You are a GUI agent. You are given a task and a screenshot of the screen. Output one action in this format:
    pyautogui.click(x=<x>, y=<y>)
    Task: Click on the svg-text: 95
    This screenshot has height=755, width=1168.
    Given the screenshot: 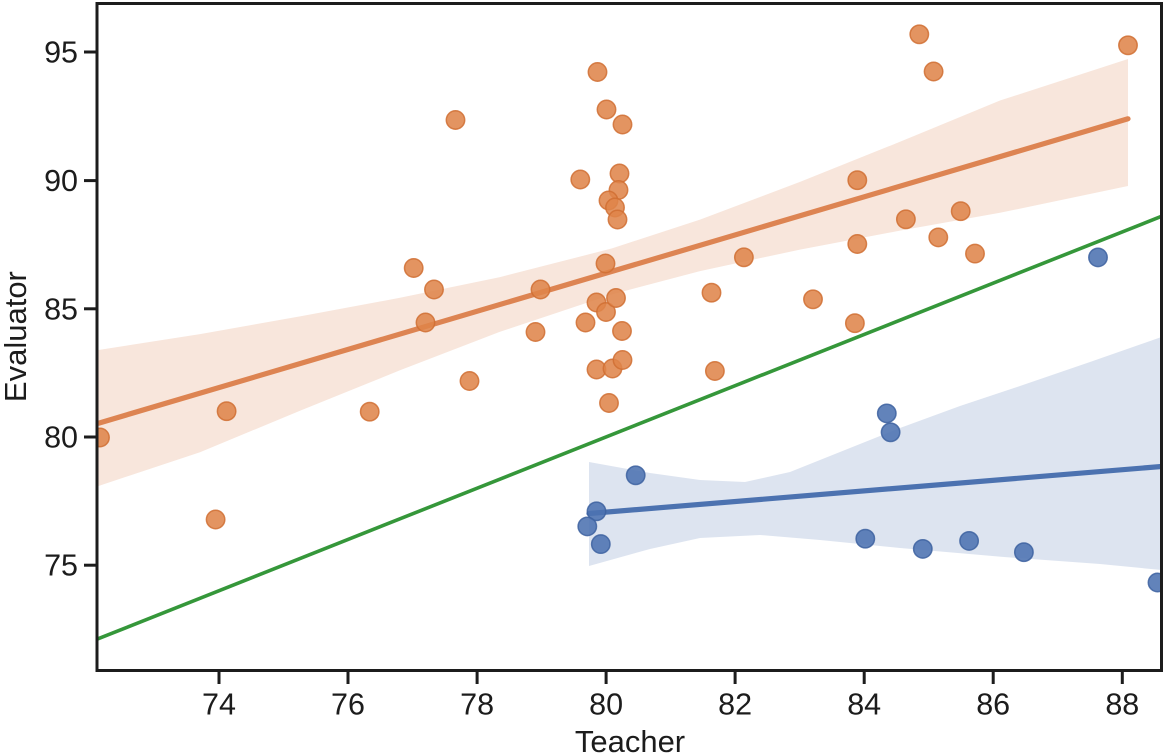 What is the action you would take?
    pyautogui.click(x=61, y=53)
    